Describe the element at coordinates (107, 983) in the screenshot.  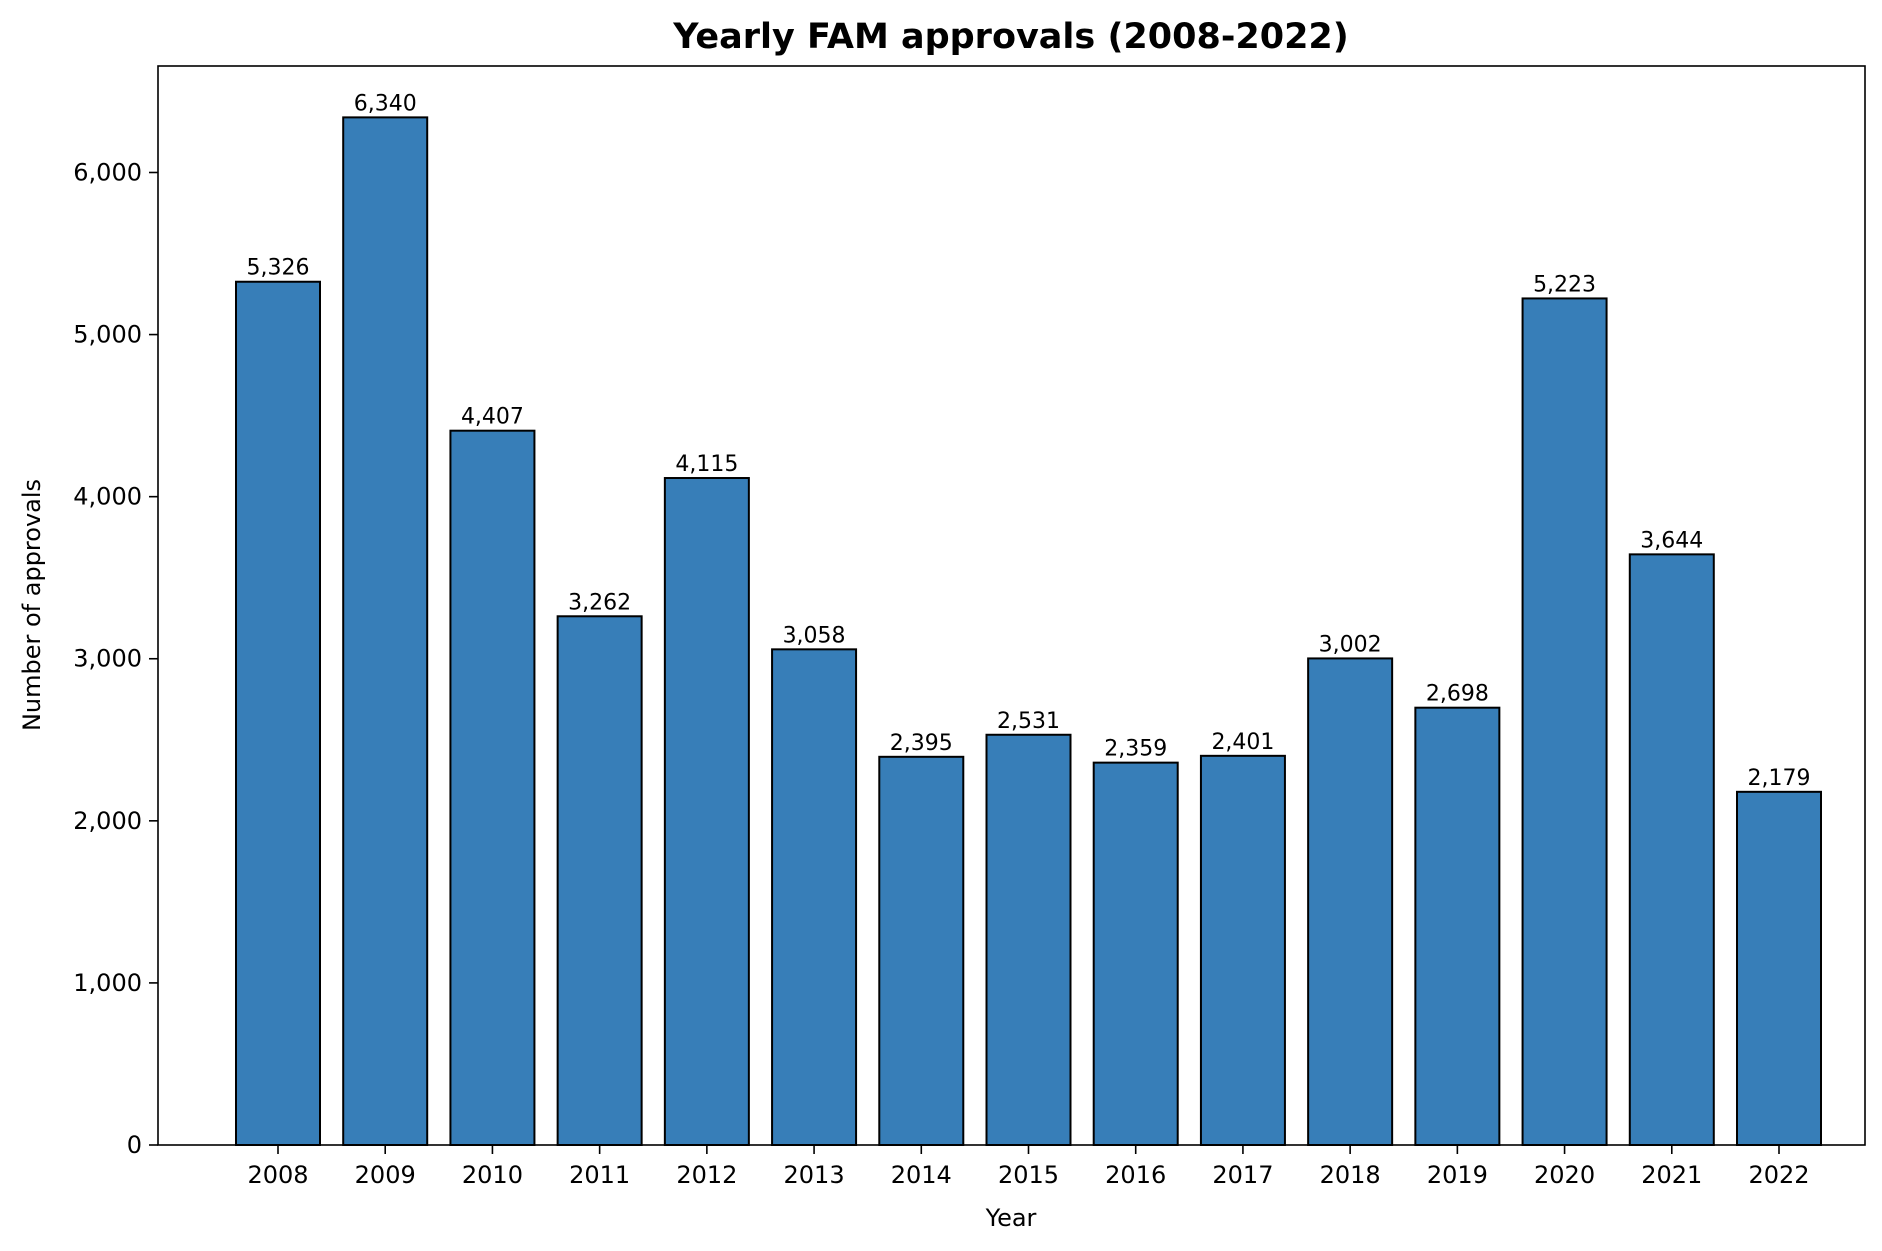
I see `y-tick-label-1000: 1,000` at that location.